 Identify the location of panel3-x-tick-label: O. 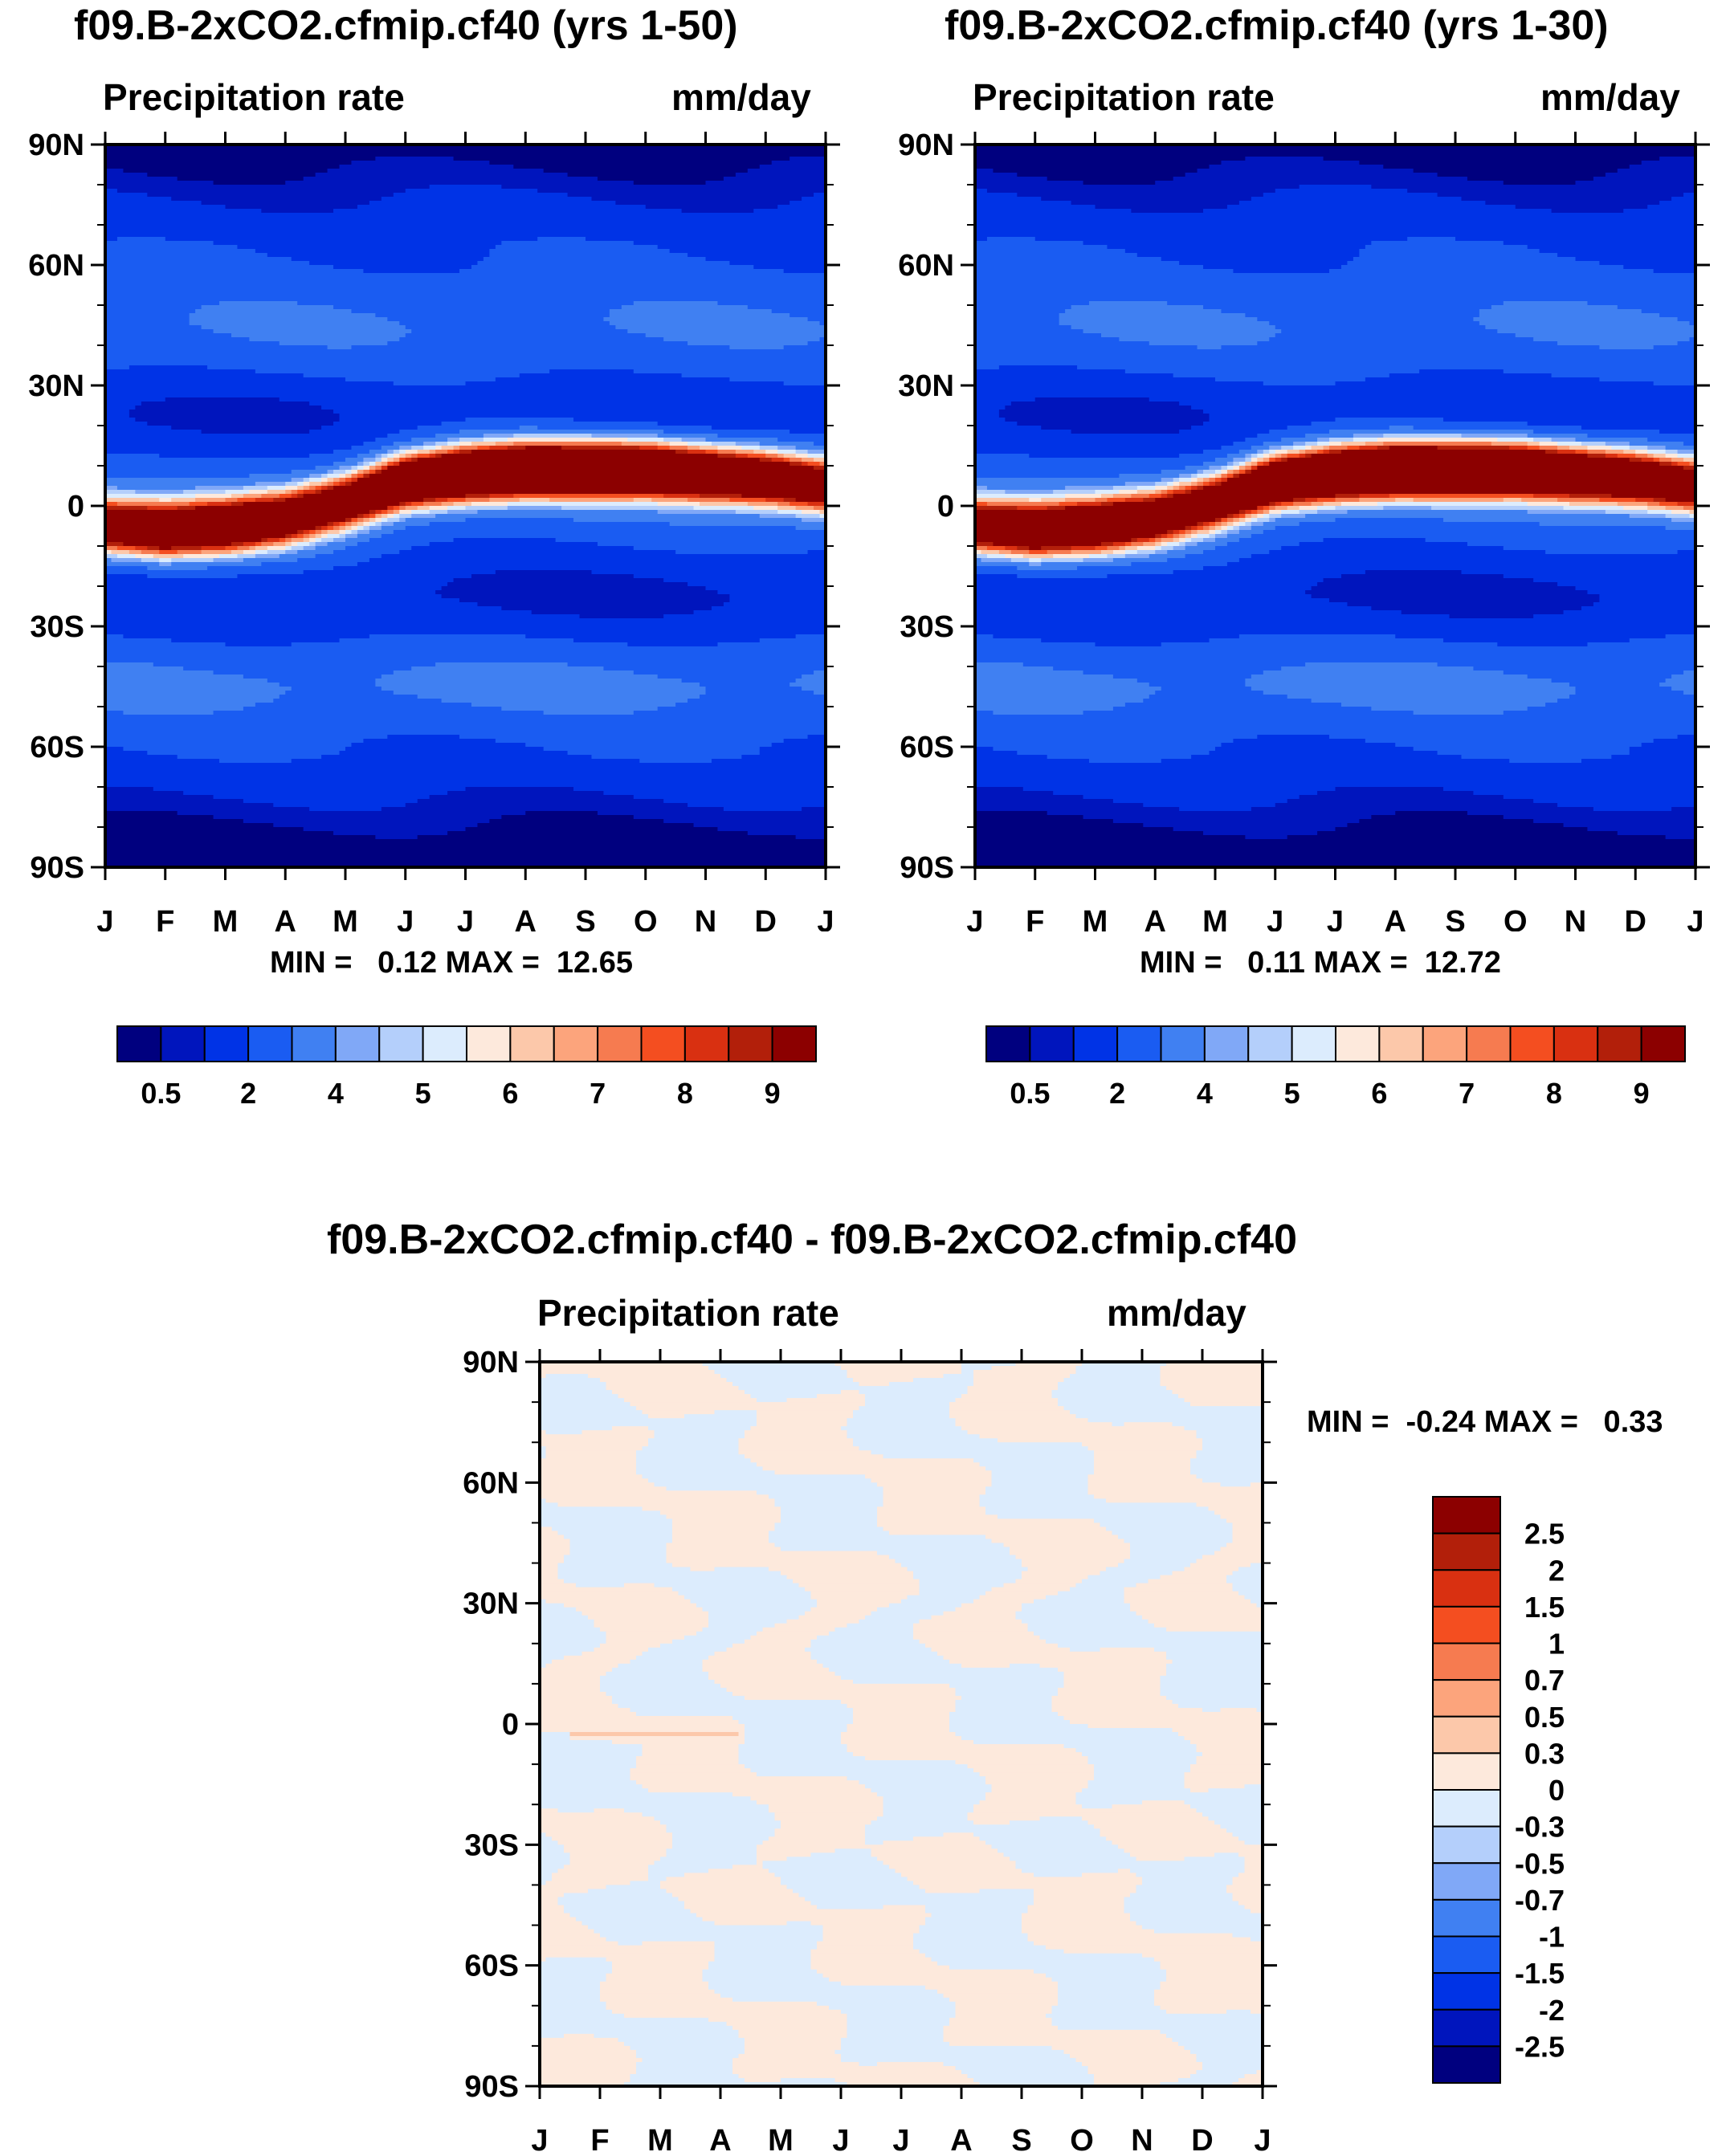
(1082, 2140).